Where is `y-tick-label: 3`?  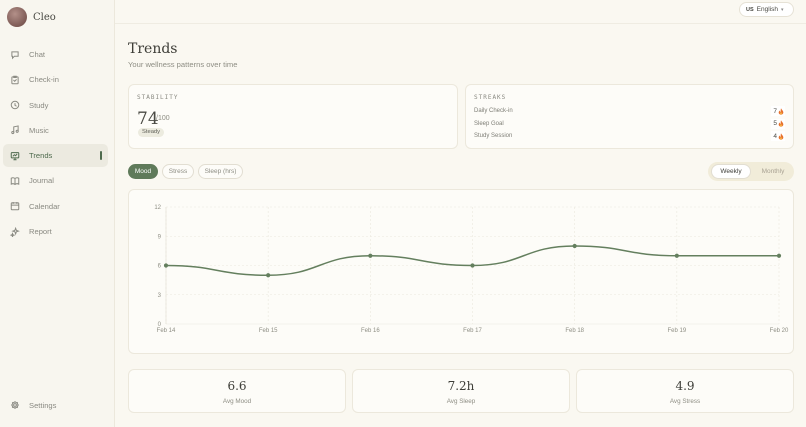
y-tick-label: 3 is located at coordinates (160, 296).